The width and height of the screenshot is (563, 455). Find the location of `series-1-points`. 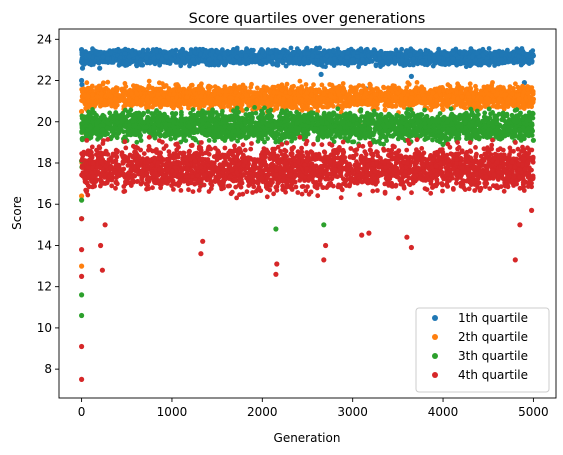

series-1-points is located at coordinates (308, 68).